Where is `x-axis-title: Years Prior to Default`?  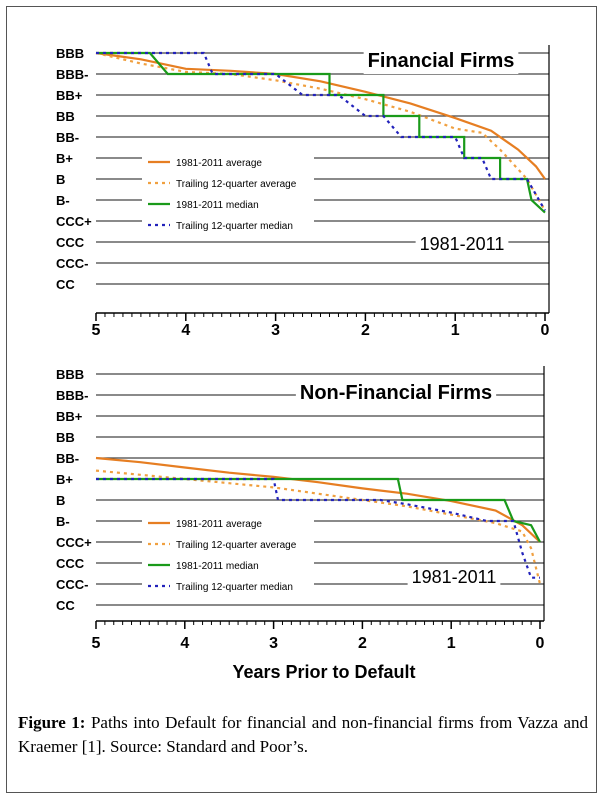
x-axis-title: Years Prior to Default is located at coordinates (323, 672).